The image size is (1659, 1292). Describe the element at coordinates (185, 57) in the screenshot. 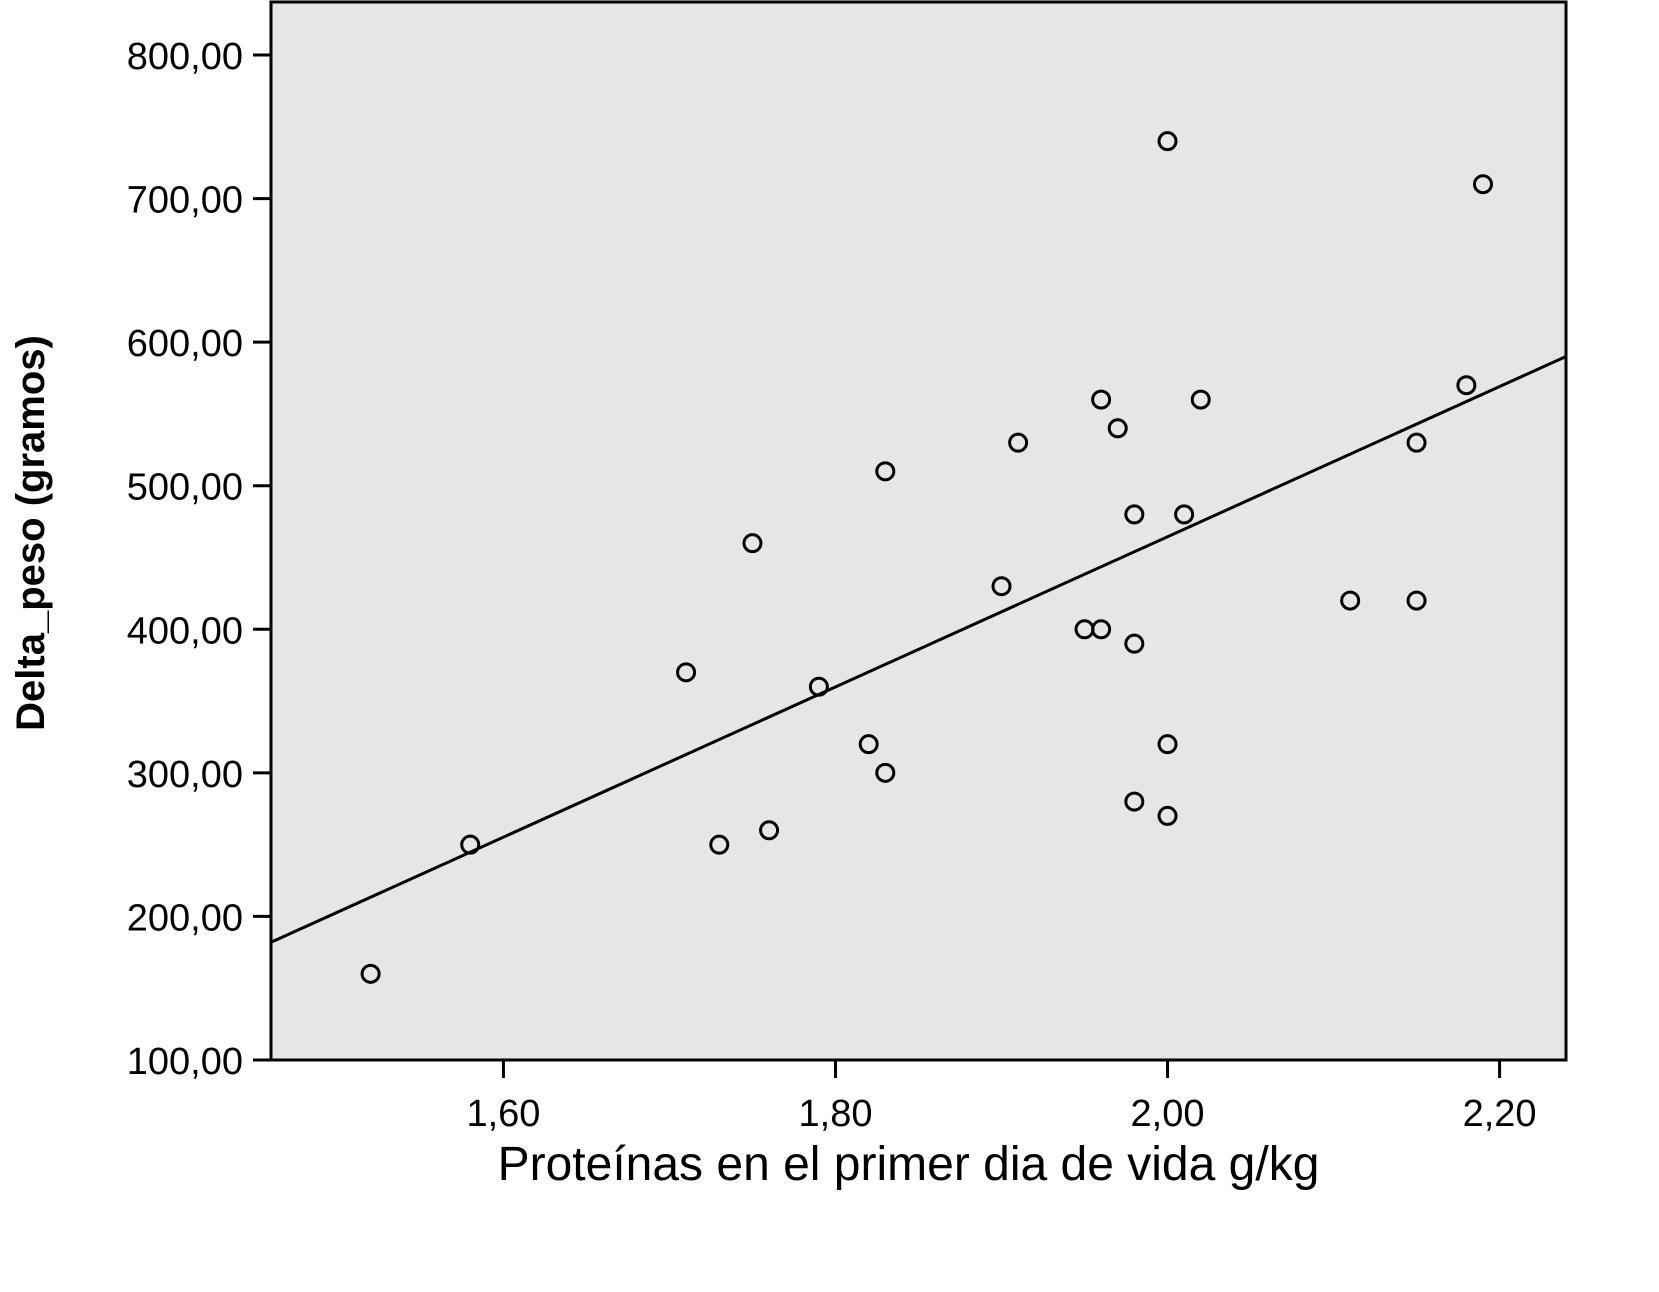

I see `y-tick-label: 800,00` at that location.